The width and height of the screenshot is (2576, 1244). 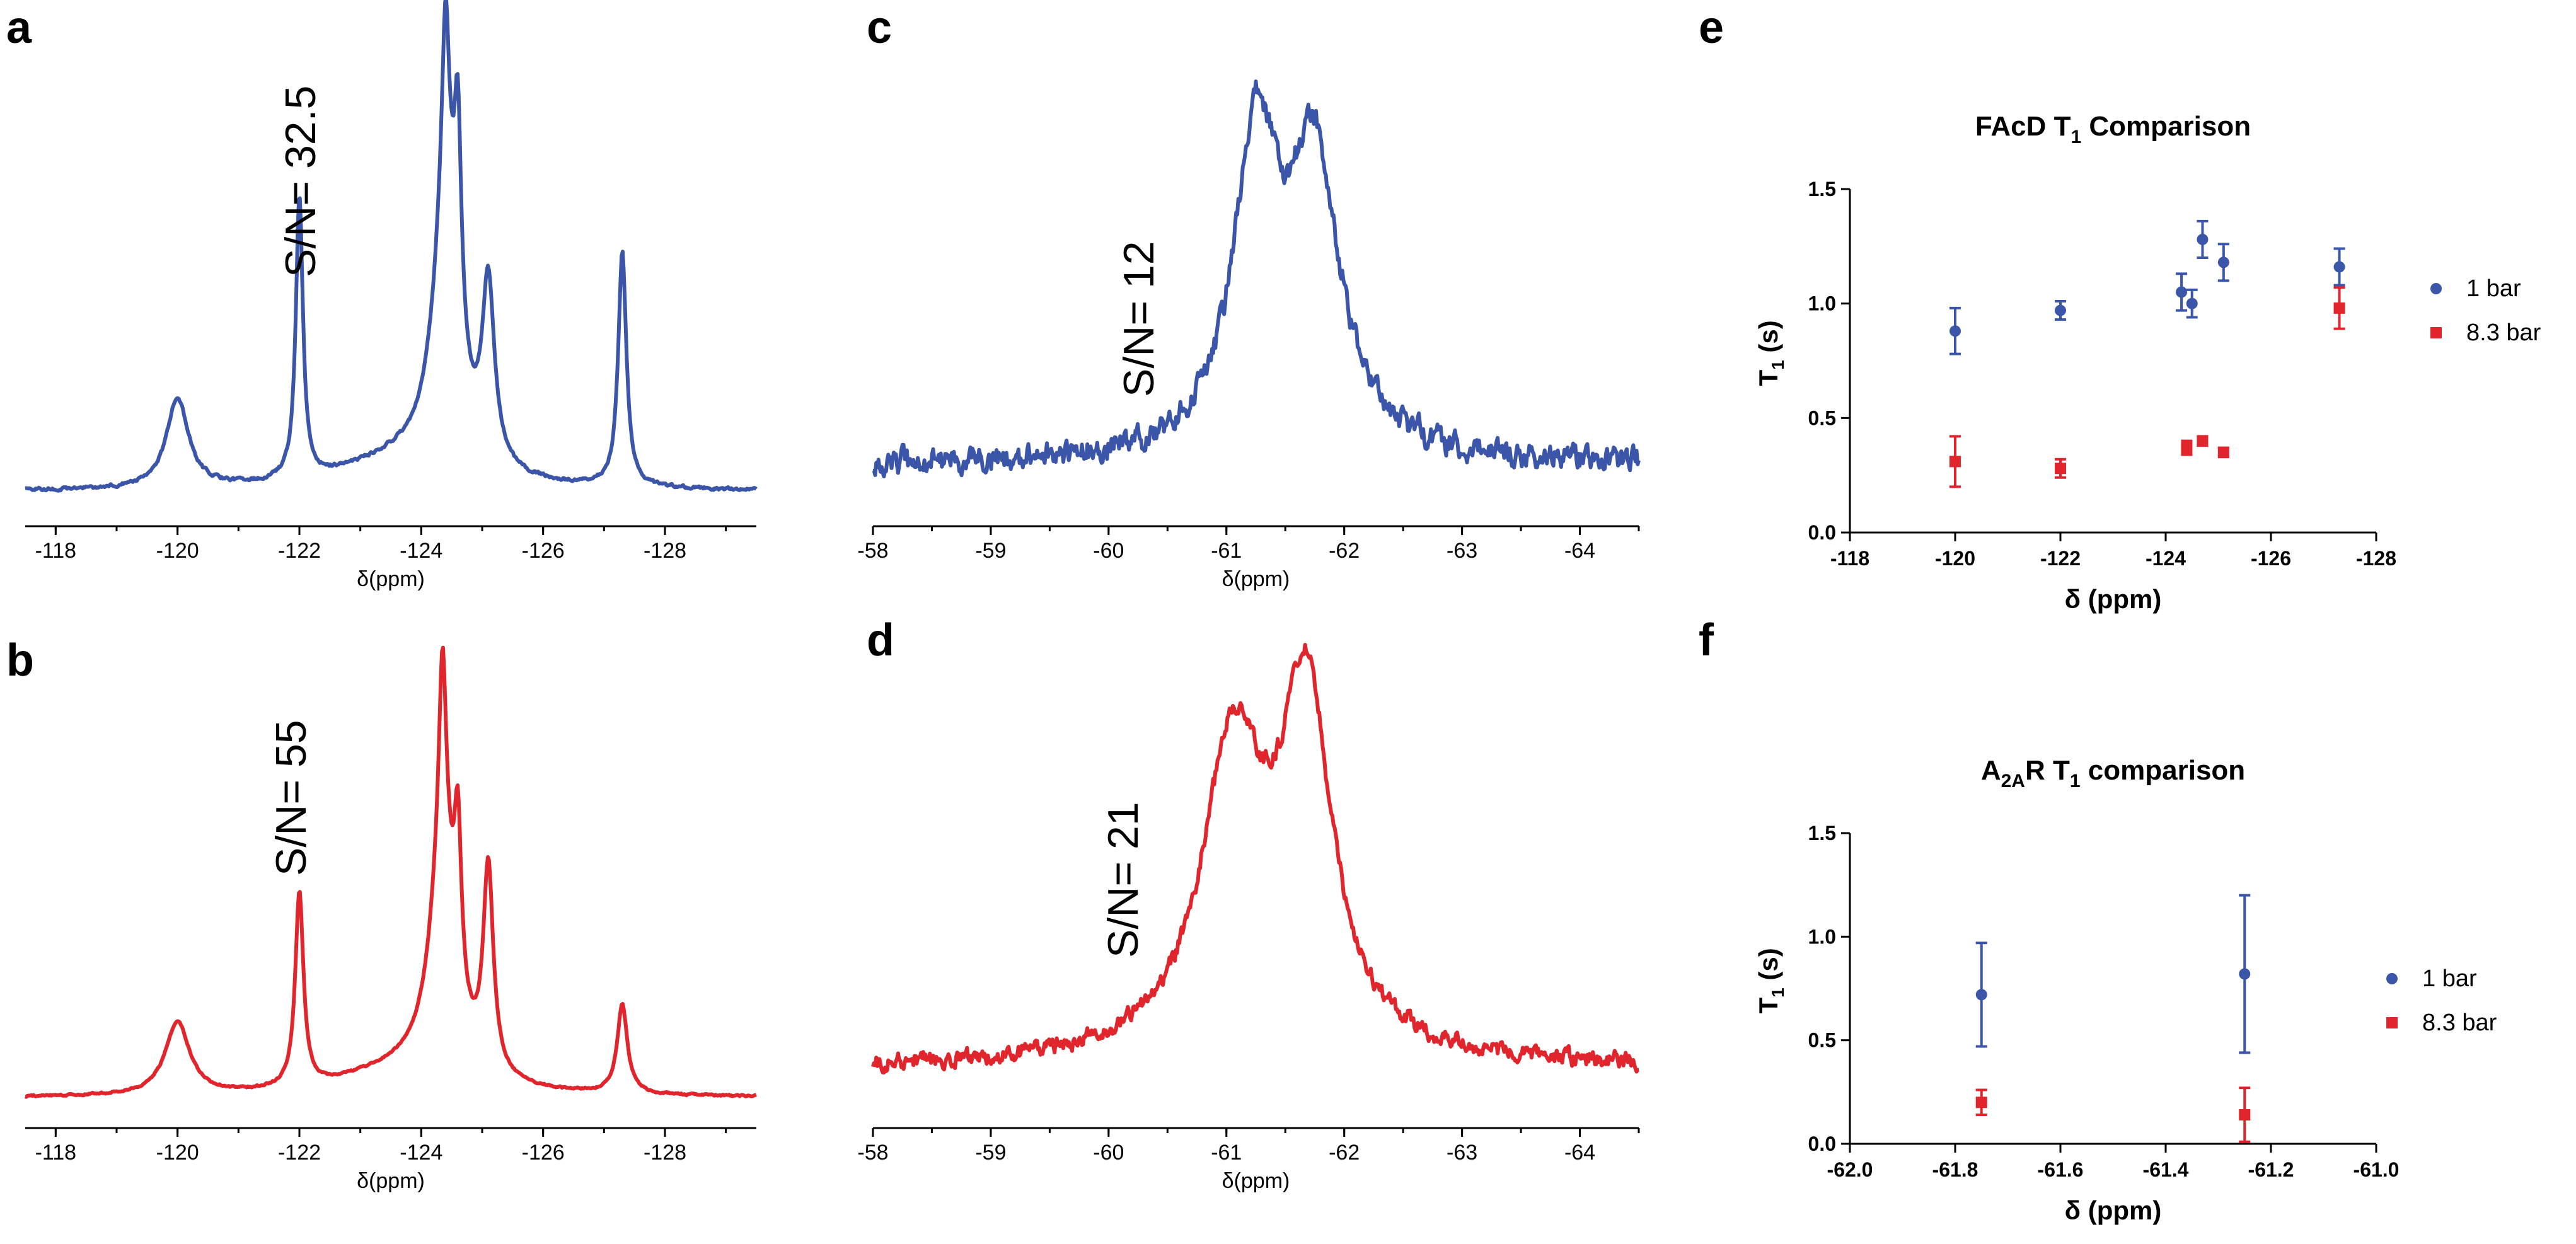 What do you see at coordinates (391, 246) in the screenshot?
I see `spectrum-line-a` at bounding box center [391, 246].